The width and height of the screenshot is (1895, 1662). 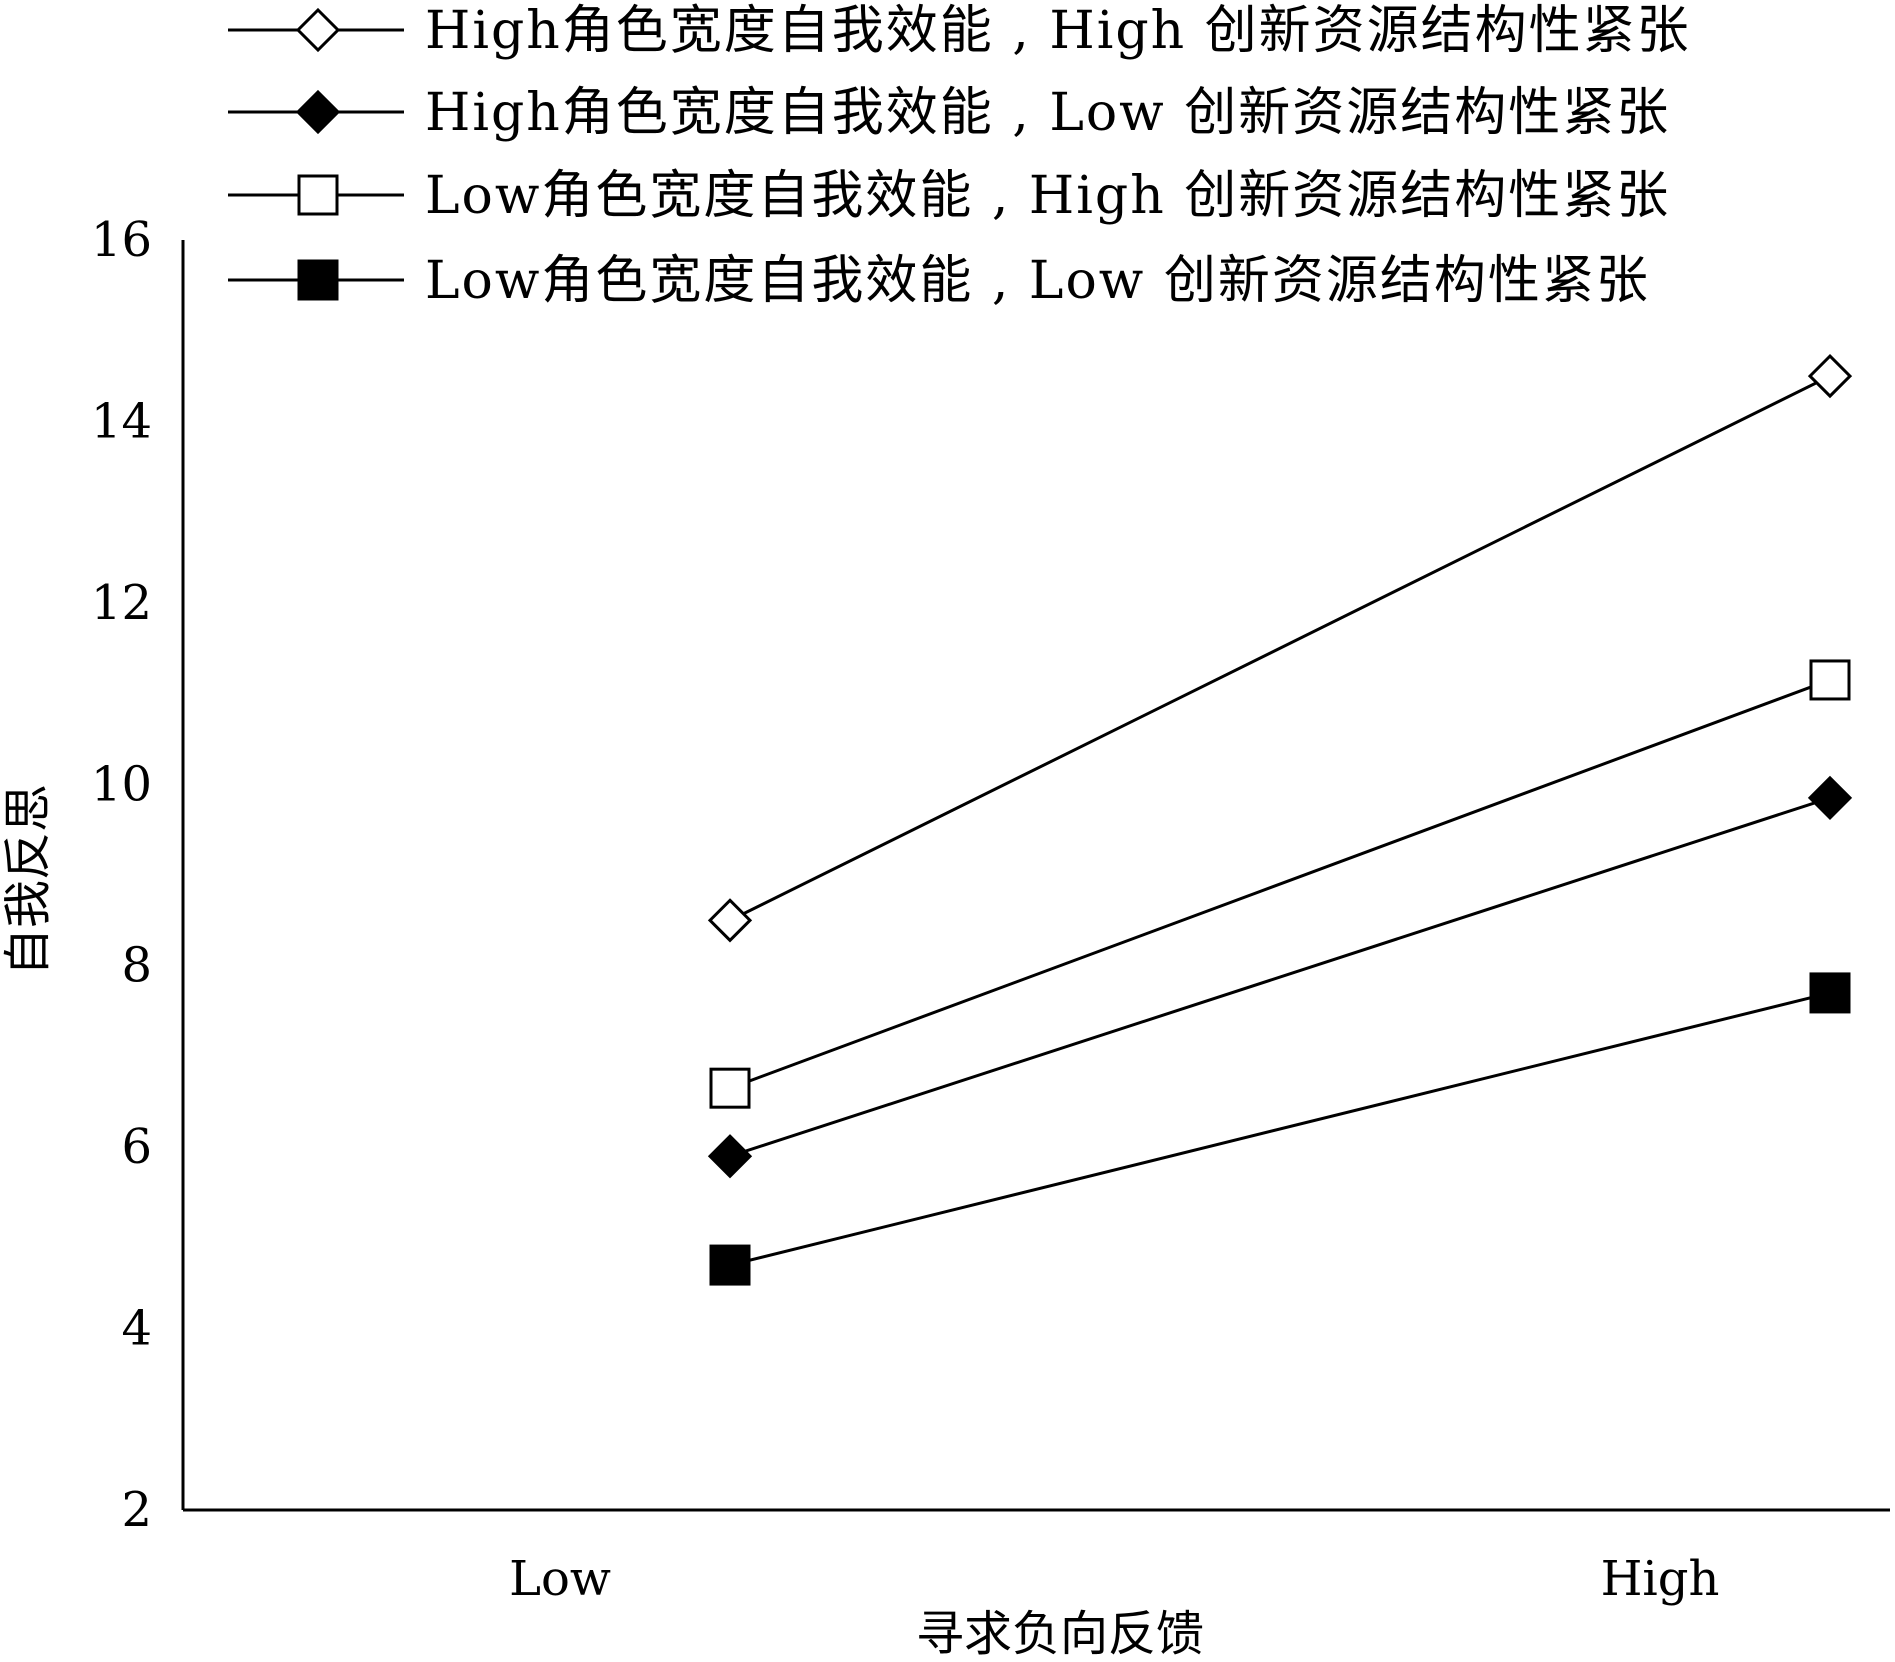 I want to click on legend-label: Low角色宽度自我效能 , Low 创新资源结构性紧张, so click(x=1037, y=281).